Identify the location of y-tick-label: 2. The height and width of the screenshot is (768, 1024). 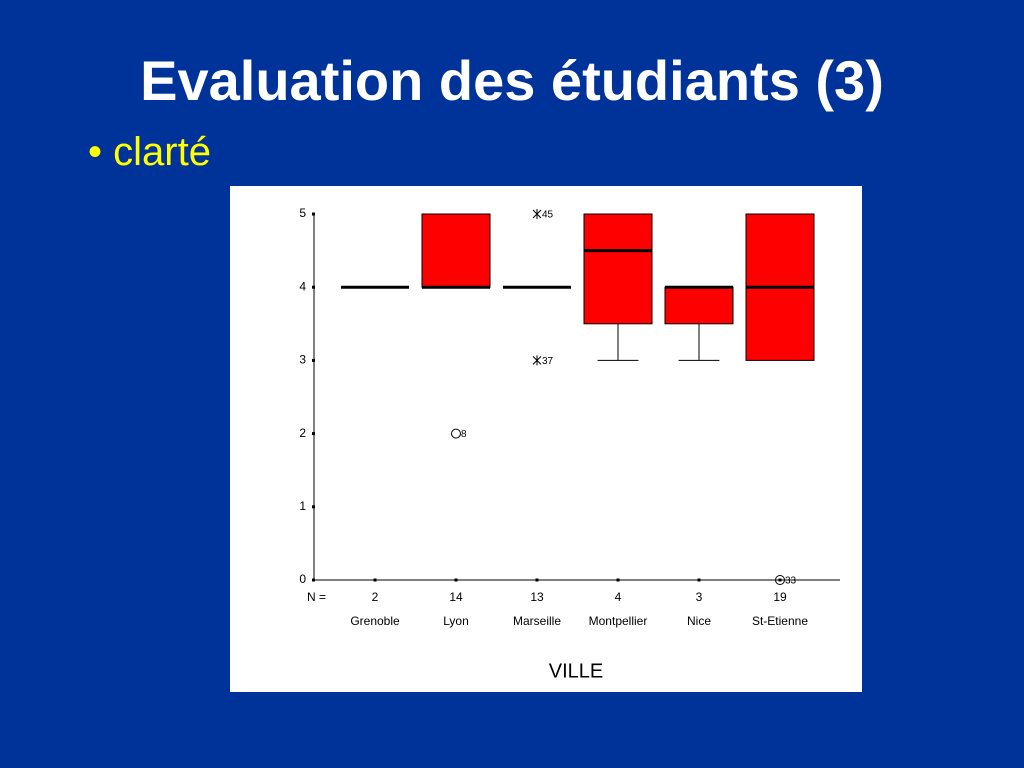
(302, 433).